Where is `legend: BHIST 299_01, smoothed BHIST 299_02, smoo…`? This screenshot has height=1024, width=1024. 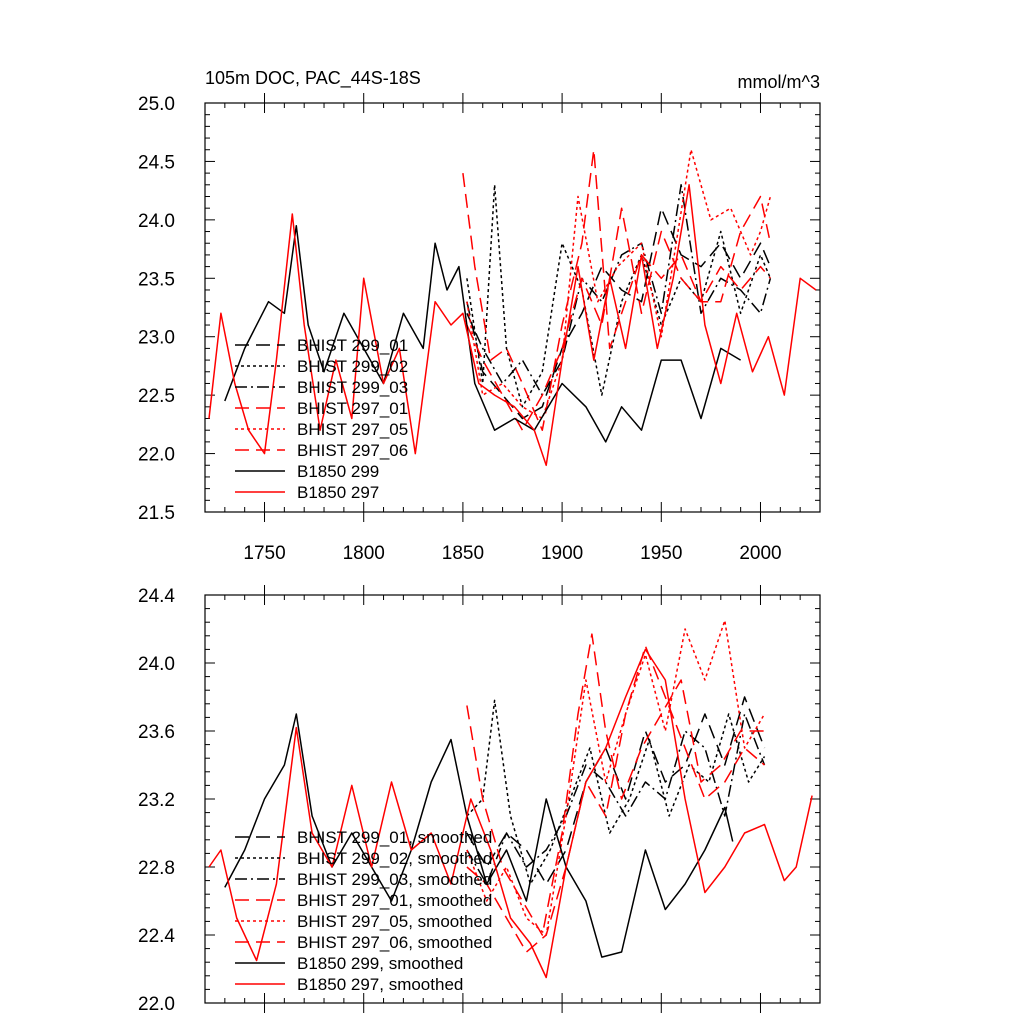
legend: BHIST 299_01, smoothed BHIST 299_02, smoo… is located at coordinates (363, 911).